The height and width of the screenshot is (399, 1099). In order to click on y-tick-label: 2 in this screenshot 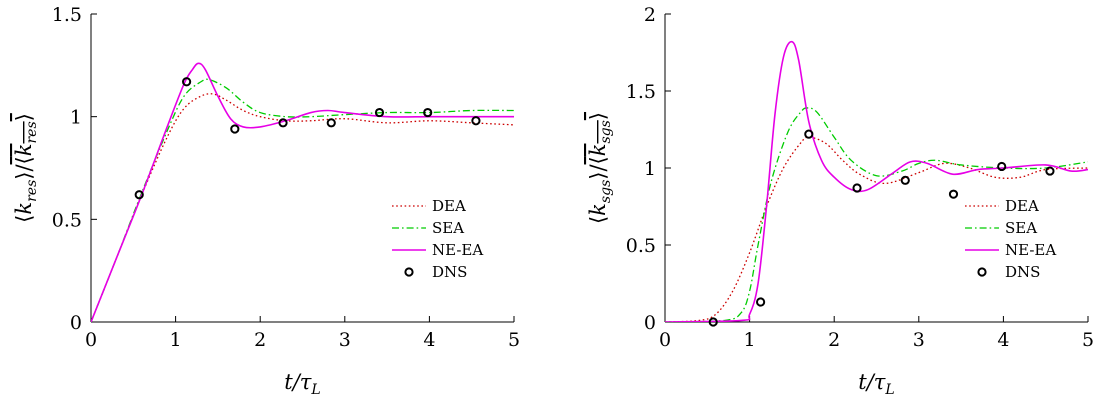, I will do `click(650, 15)`.